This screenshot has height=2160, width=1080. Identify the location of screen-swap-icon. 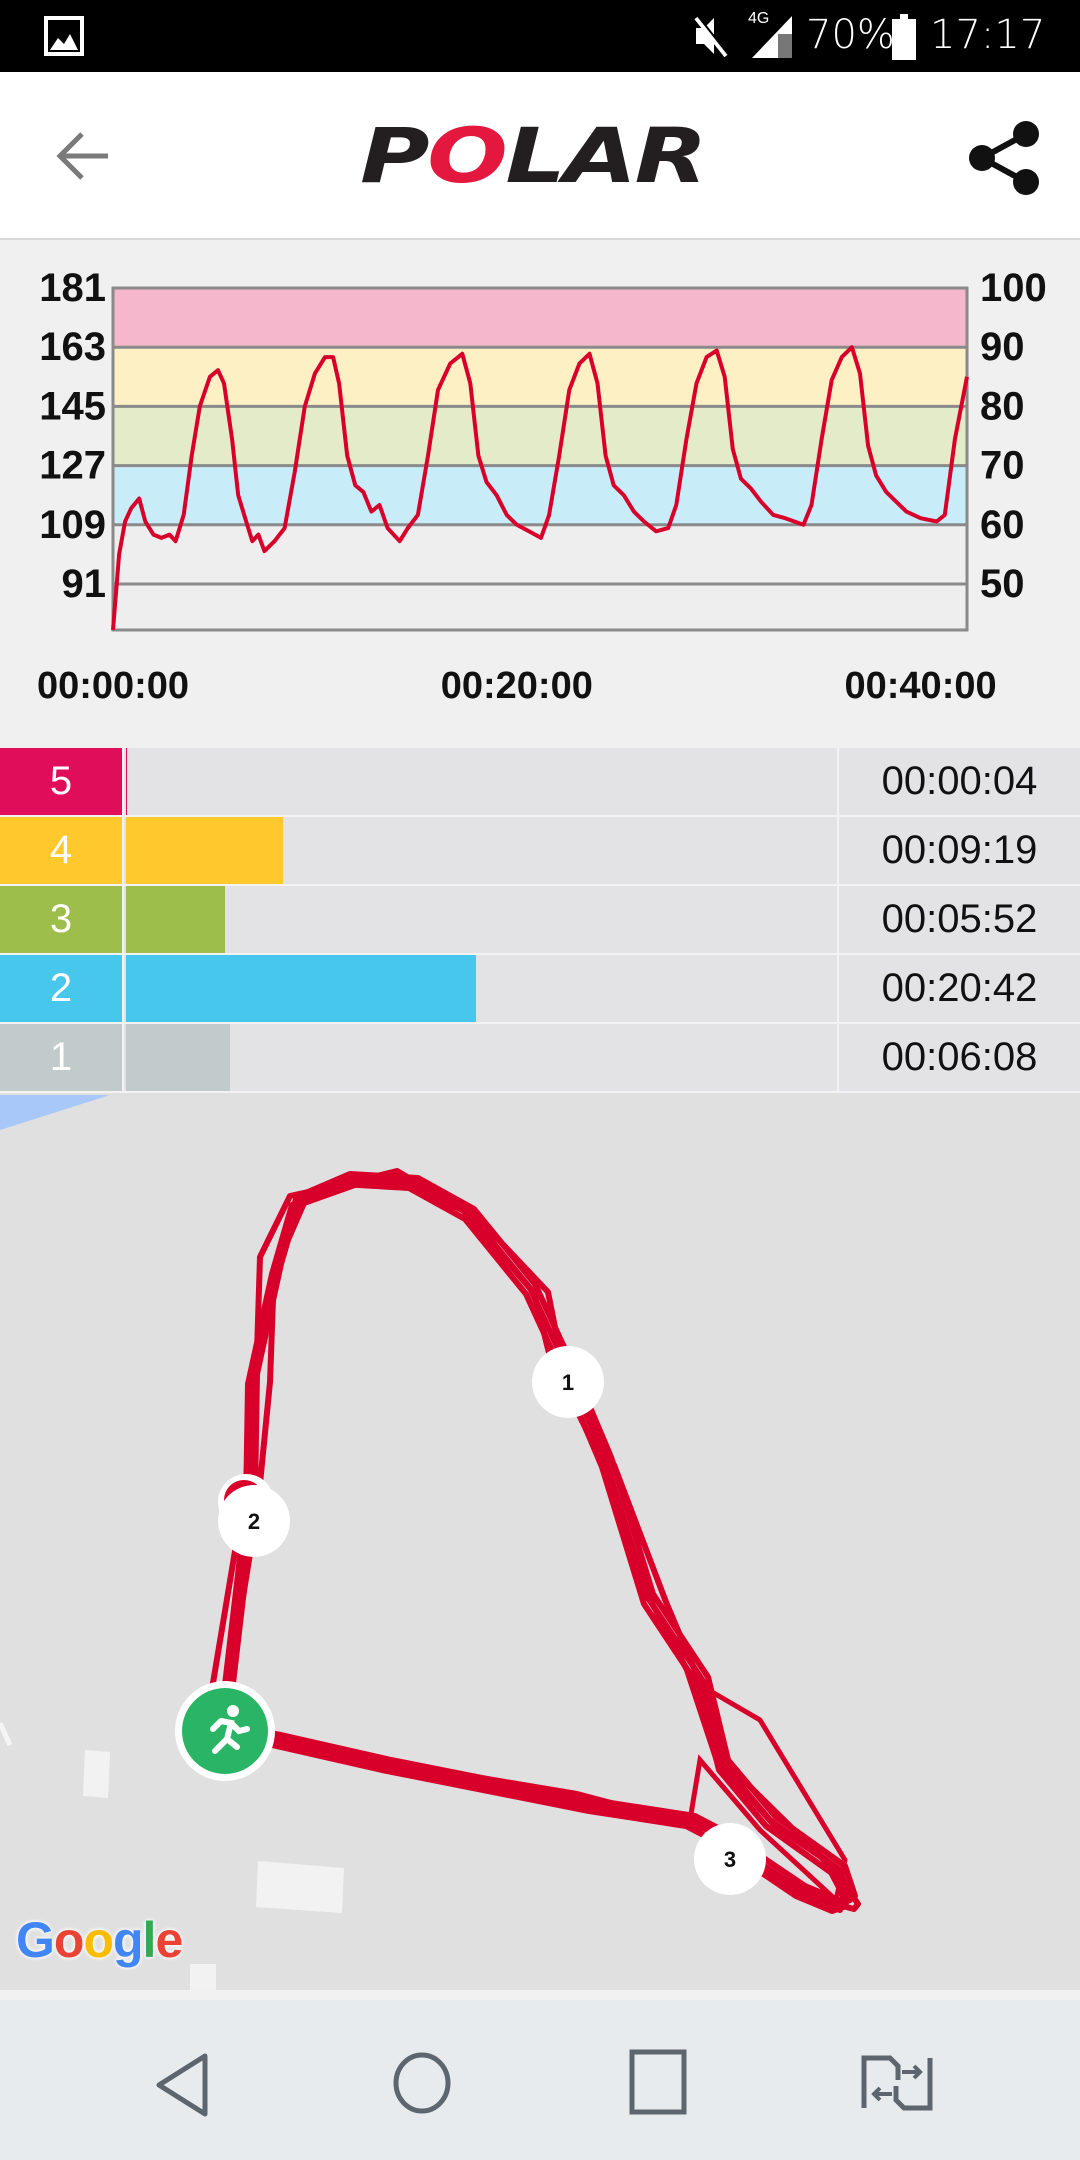
(898, 2083).